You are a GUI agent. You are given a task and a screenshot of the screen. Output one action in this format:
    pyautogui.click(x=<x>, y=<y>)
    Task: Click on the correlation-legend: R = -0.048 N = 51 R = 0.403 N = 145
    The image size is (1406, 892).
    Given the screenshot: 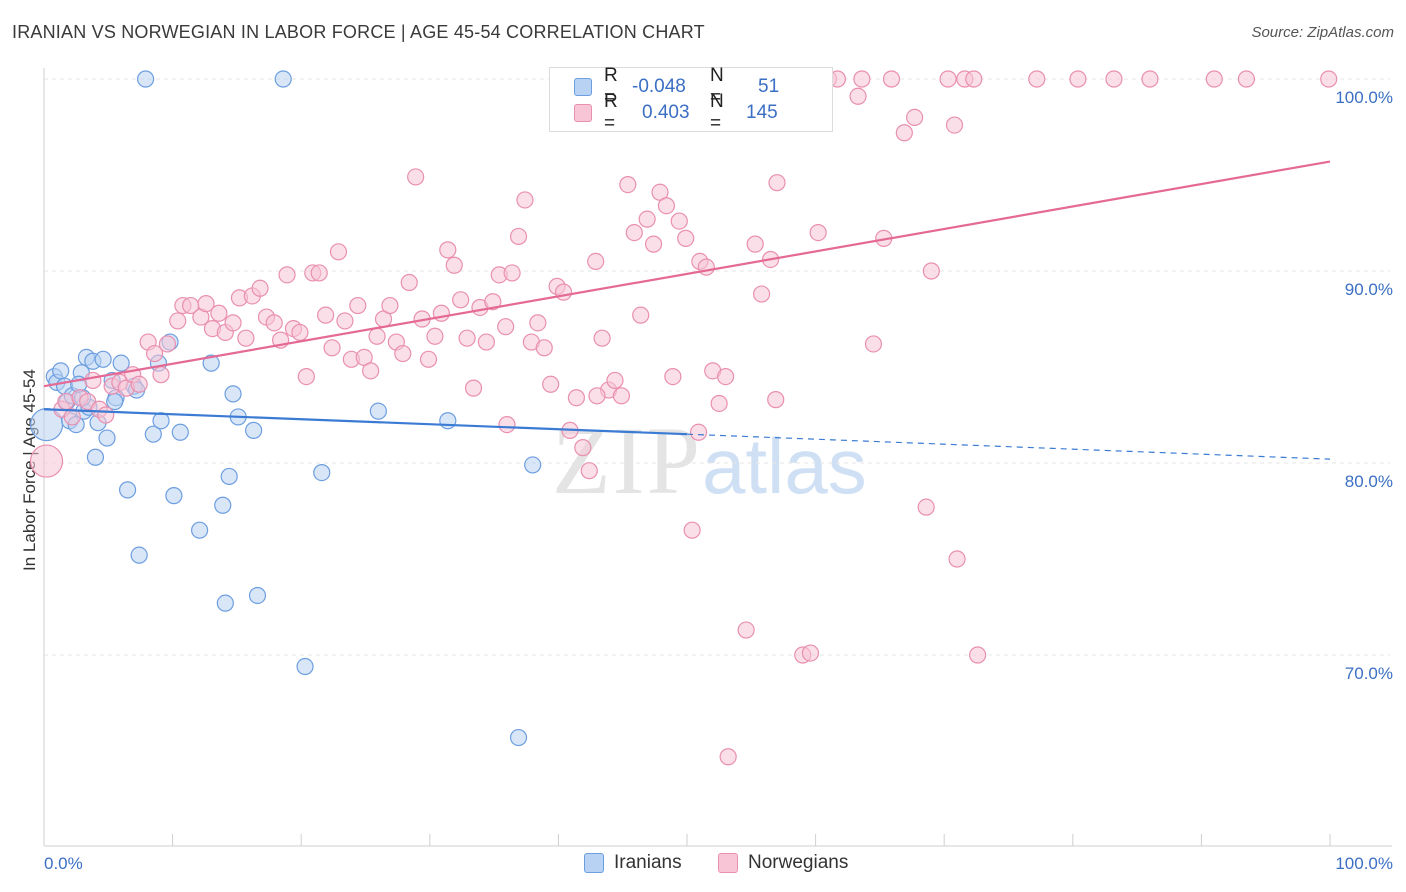 What is the action you would take?
    pyautogui.click(x=691, y=99)
    